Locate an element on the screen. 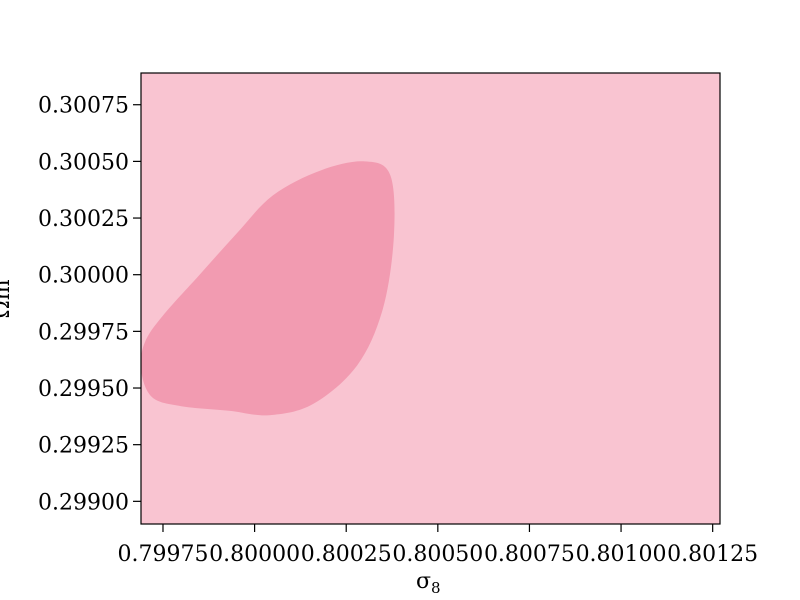 This screenshot has height=600, width=800. x-tick-label: 0.80125 is located at coordinates (712, 554).